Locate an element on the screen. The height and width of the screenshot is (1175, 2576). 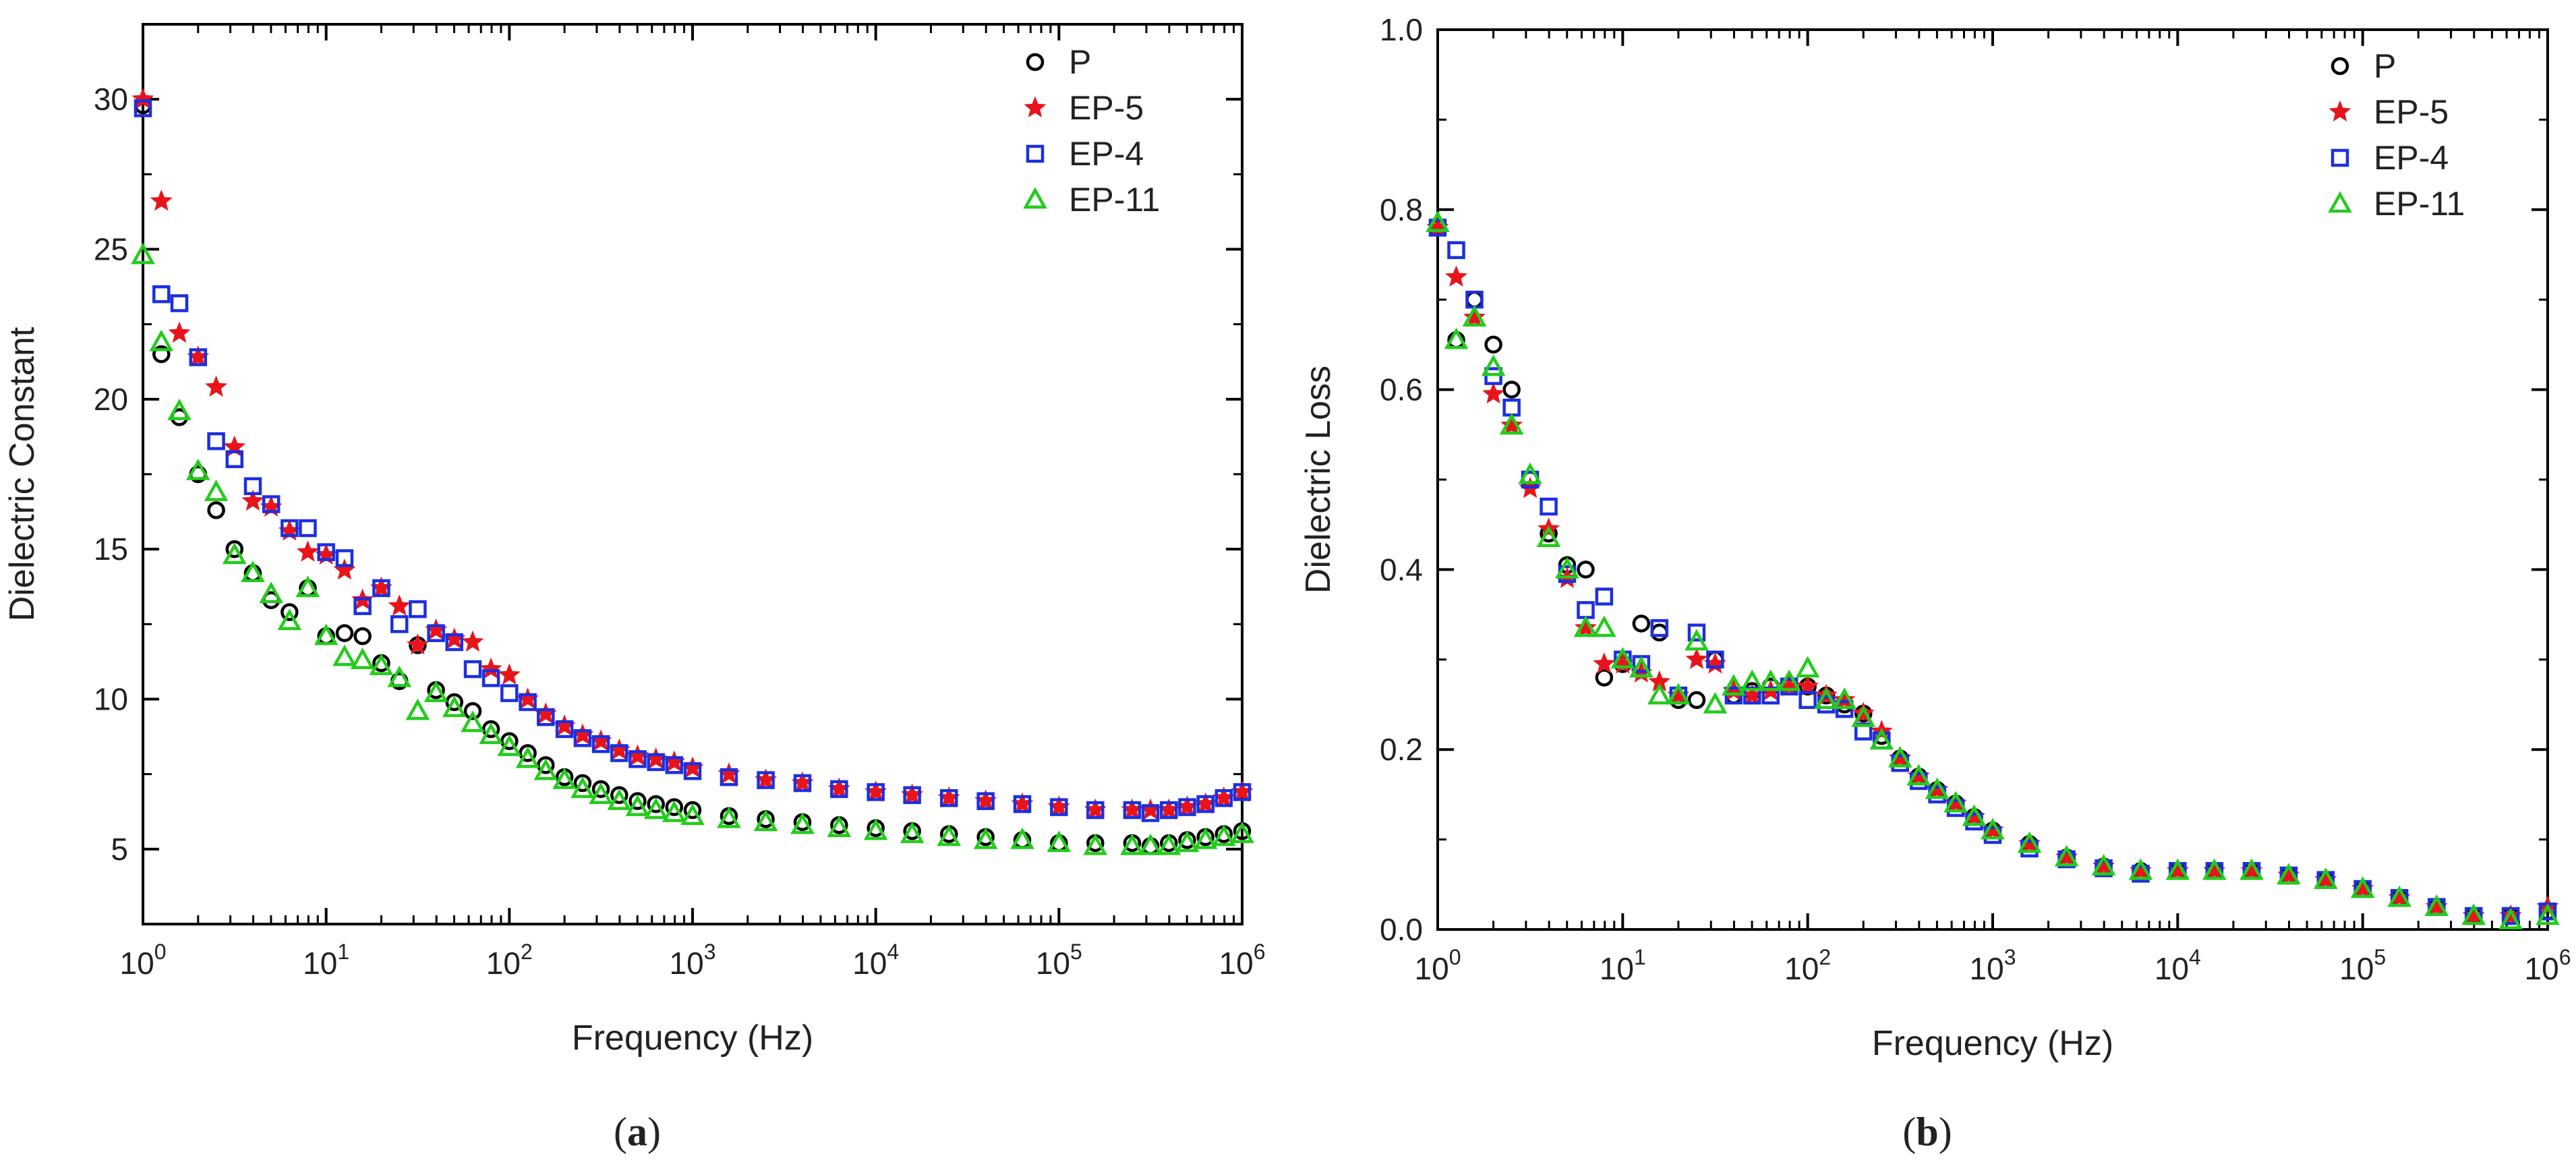
y-tick-label: 5 is located at coordinates (120, 850).